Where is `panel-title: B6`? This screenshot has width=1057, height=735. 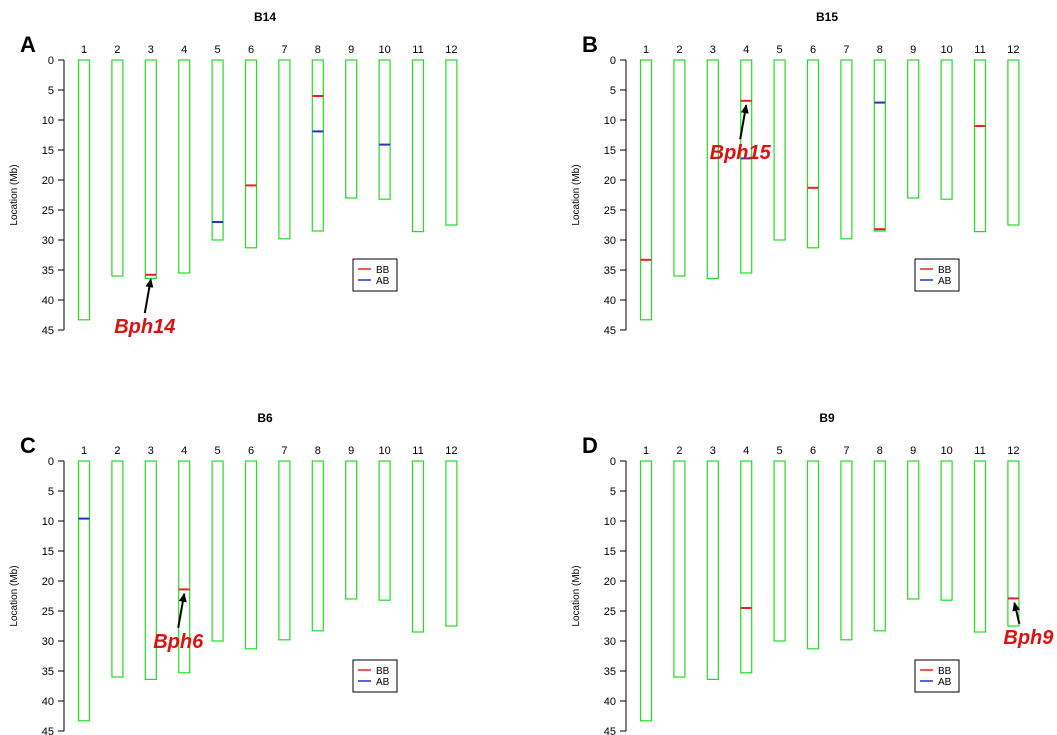
panel-title: B6 is located at coordinates (265, 418).